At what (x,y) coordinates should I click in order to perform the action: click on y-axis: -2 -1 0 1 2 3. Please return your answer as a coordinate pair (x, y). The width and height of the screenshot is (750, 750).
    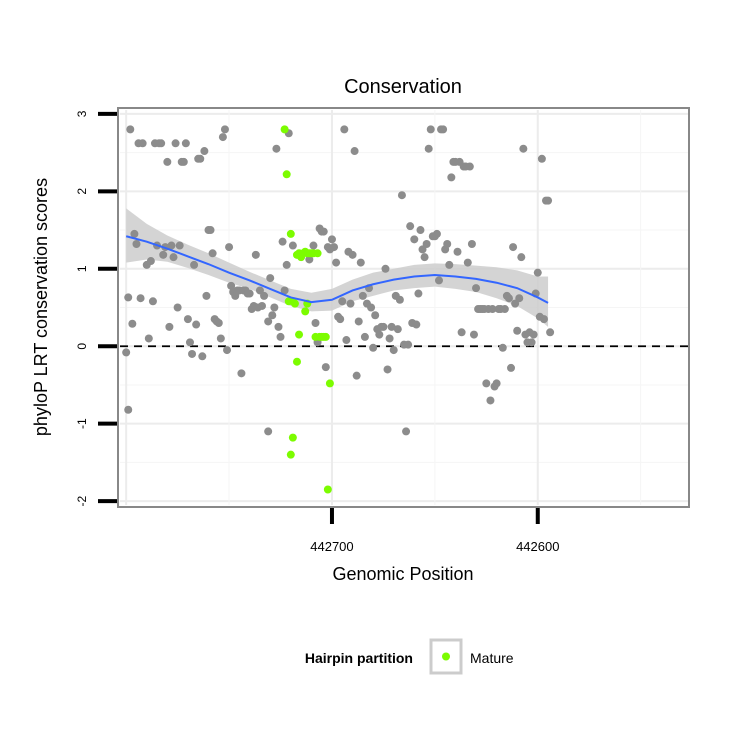
    Looking at the image, I should click on (96, 308).